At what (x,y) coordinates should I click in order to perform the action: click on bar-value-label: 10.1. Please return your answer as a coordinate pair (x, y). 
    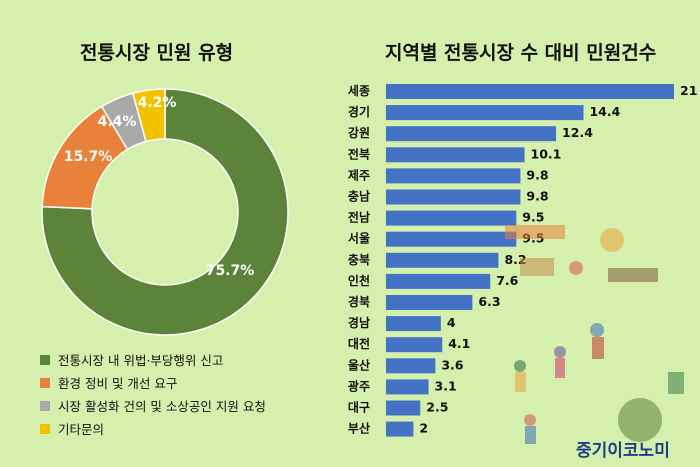
    Looking at the image, I should click on (546, 153).